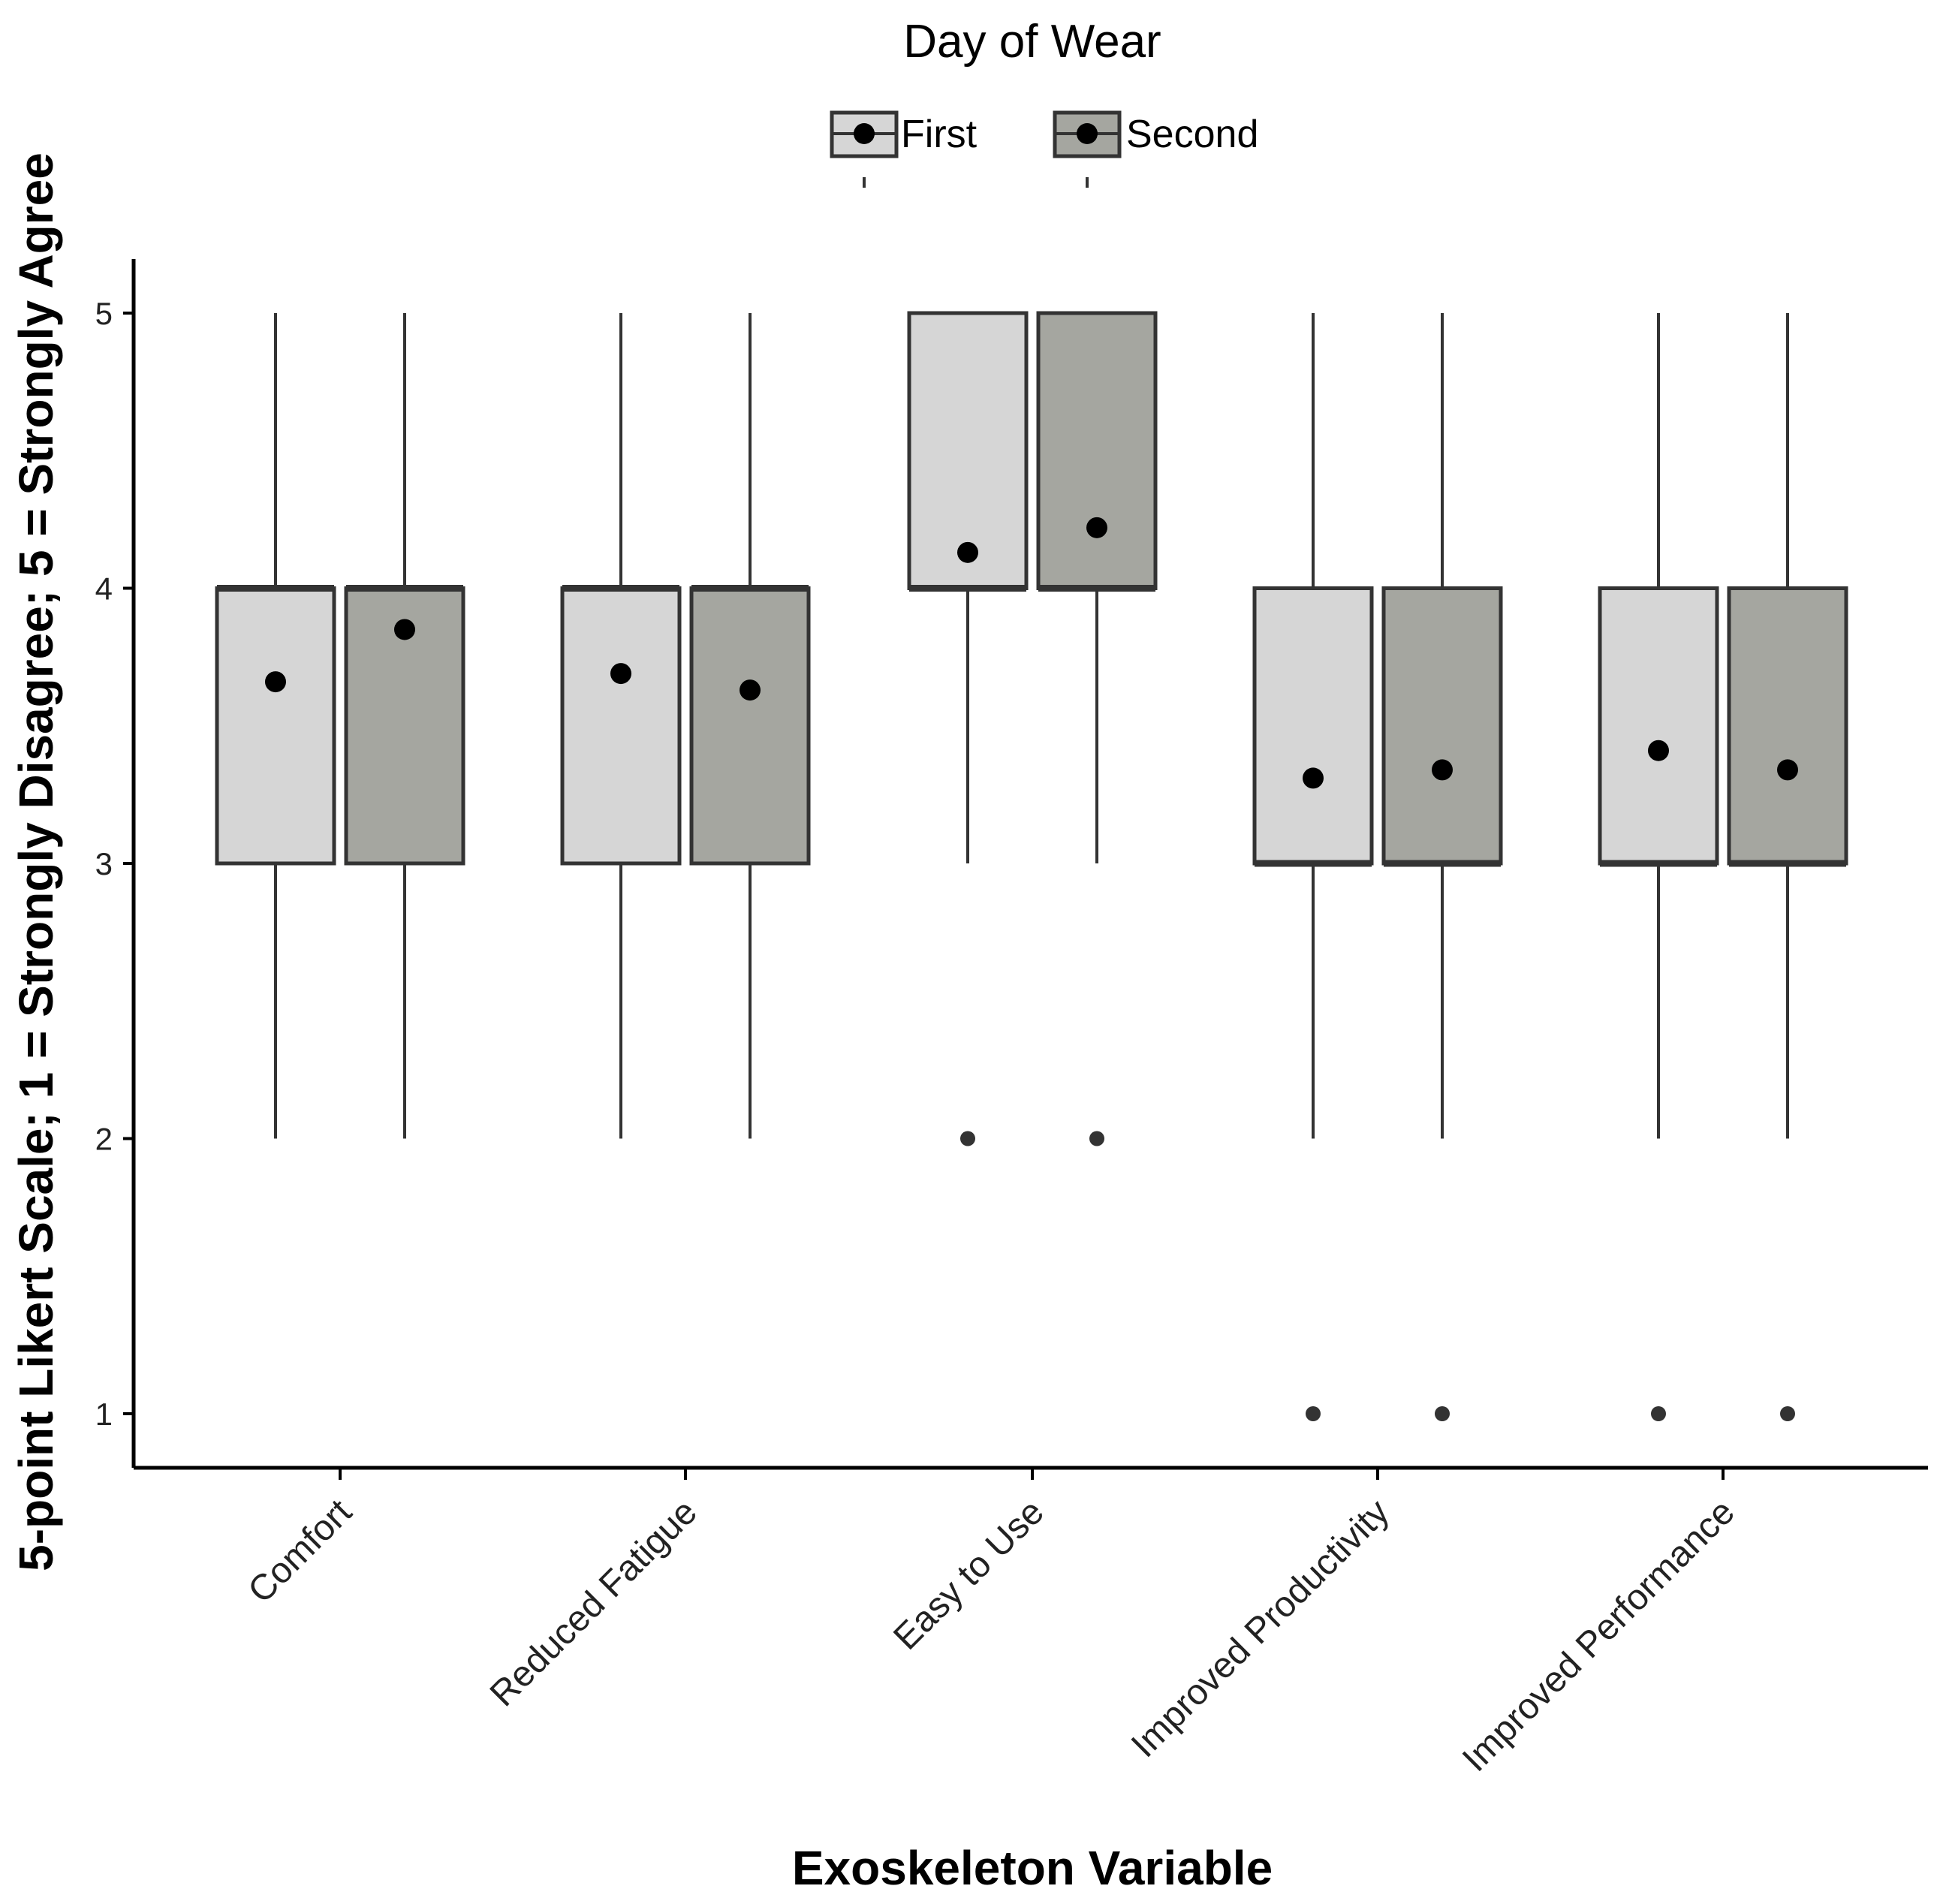  What do you see at coordinates (104, 589) in the screenshot?
I see `y-tick-label: 4` at bounding box center [104, 589].